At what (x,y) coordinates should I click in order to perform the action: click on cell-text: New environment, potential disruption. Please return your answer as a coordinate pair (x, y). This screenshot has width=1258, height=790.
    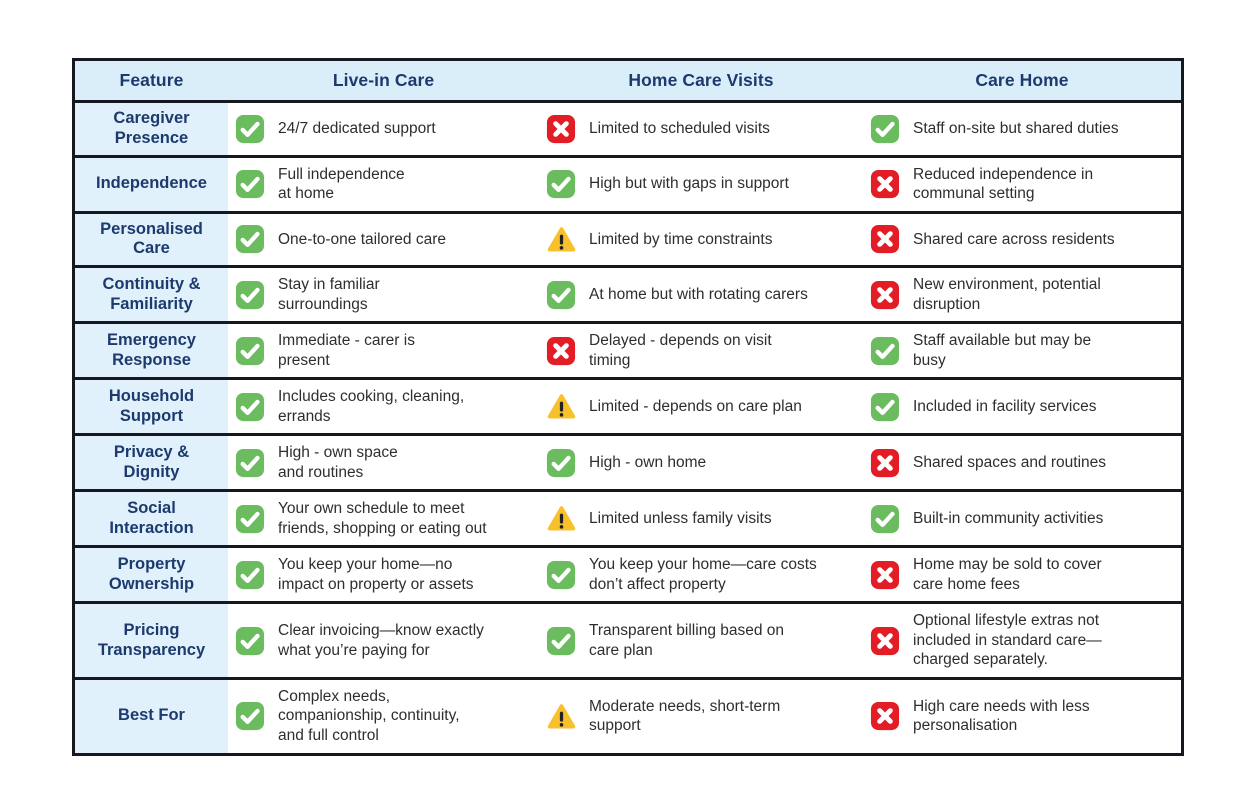
    Looking at the image, I should click on (1007, 294).